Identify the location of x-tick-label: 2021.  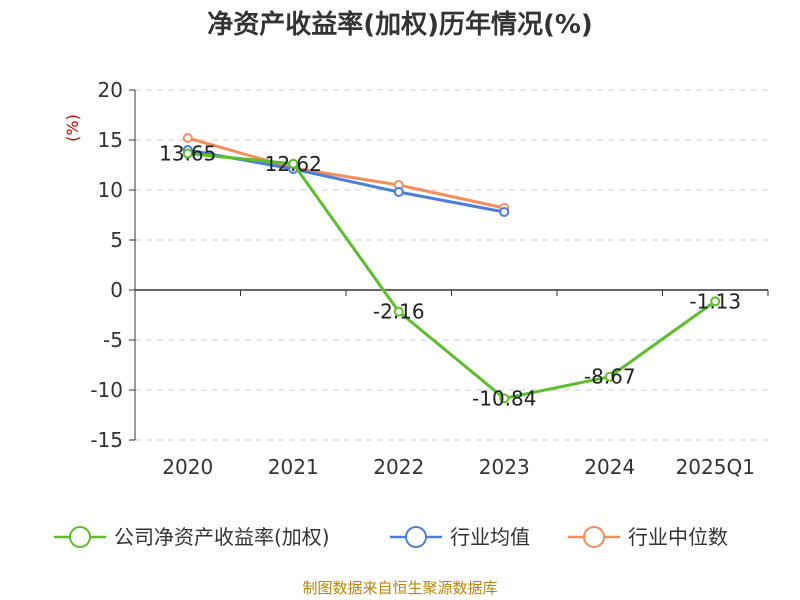
(293, 467).